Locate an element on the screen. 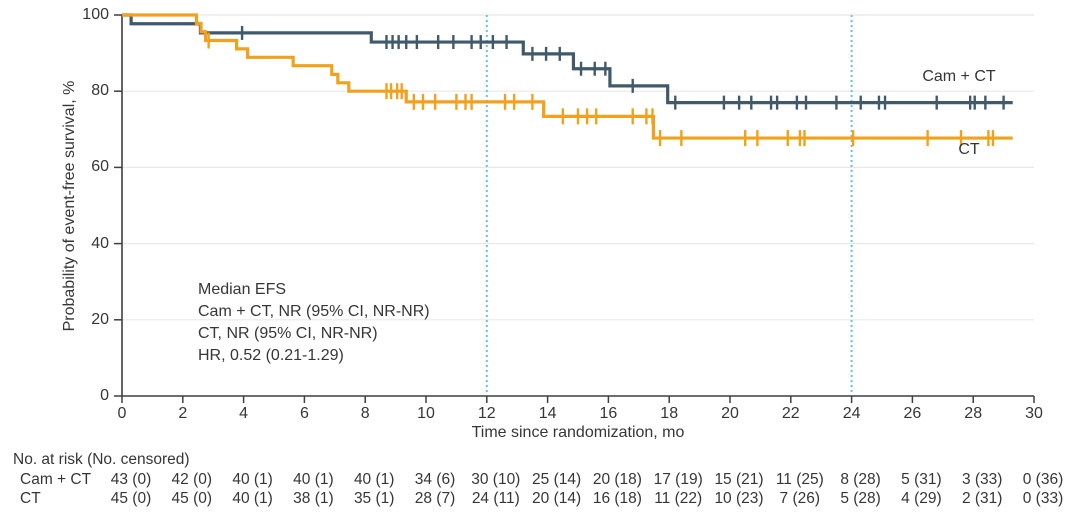  y-tick-label-0: 0 is located at coordinates (104, 395).